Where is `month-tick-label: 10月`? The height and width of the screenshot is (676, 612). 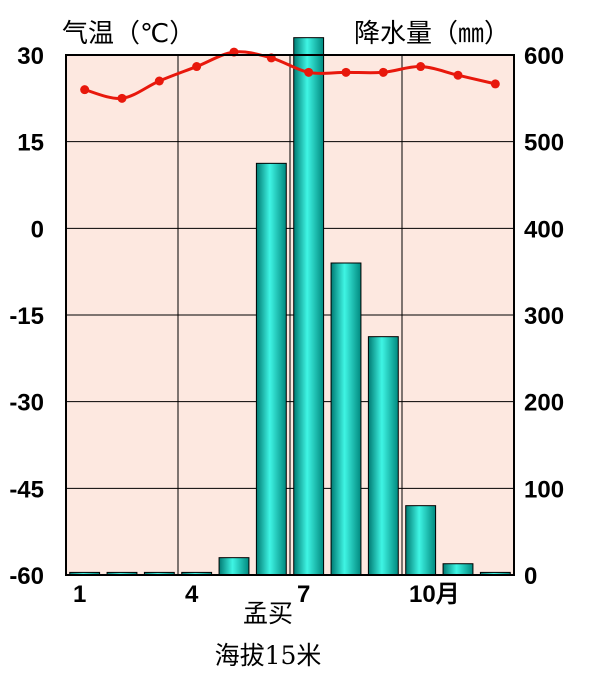
month-tick-label: 10月 is located at coordinates (434, 594).